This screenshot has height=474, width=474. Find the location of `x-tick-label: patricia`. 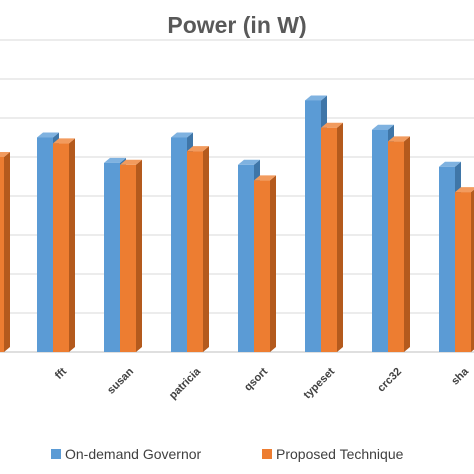

x-tick-label: patricia is located at coordinates (185, 383).